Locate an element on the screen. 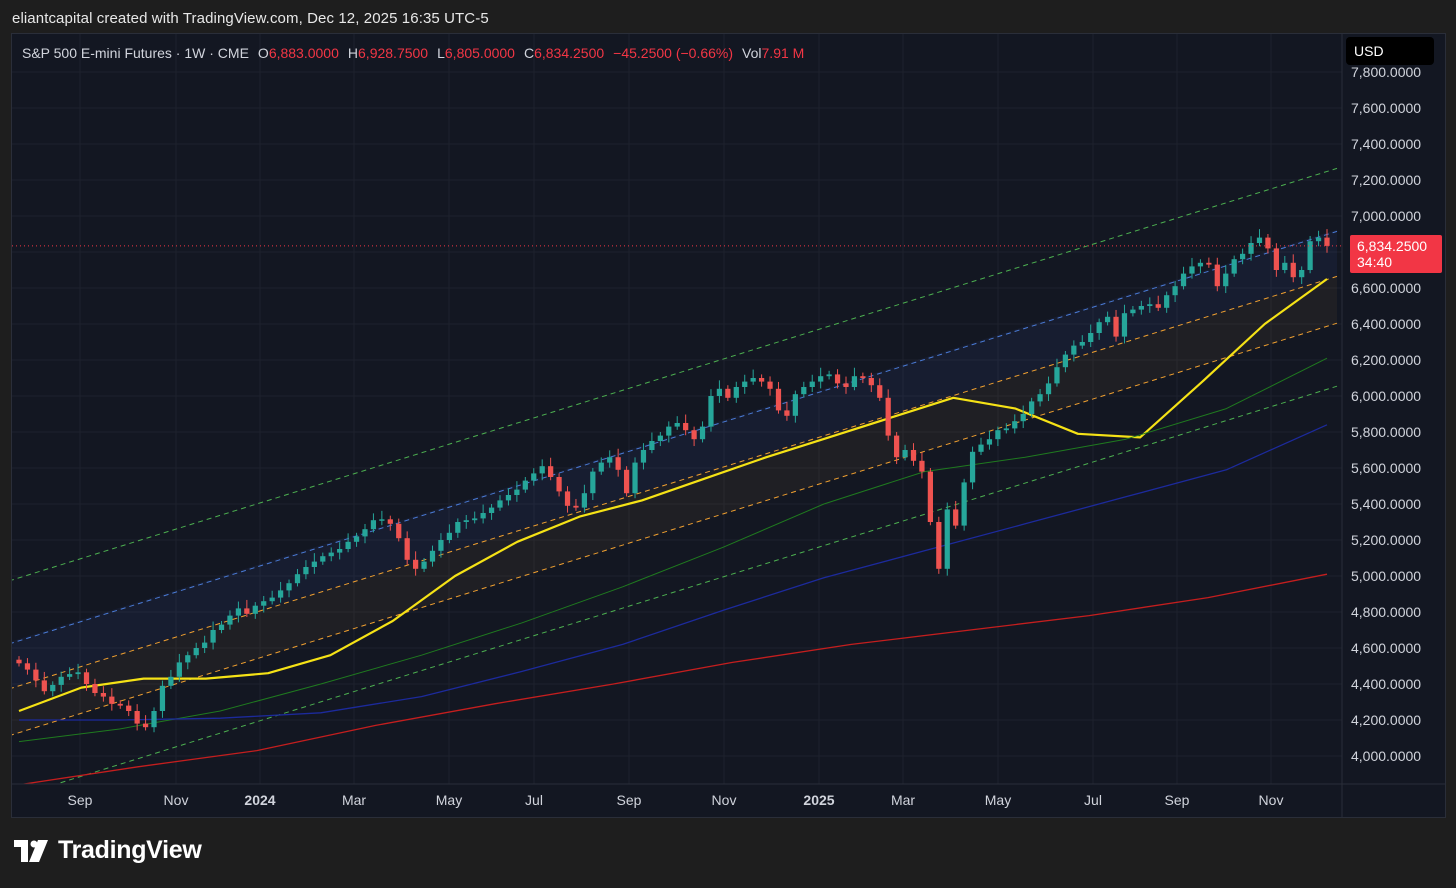  price-tick-label: 7,200.0000 is located at coordinates (1386, 180).